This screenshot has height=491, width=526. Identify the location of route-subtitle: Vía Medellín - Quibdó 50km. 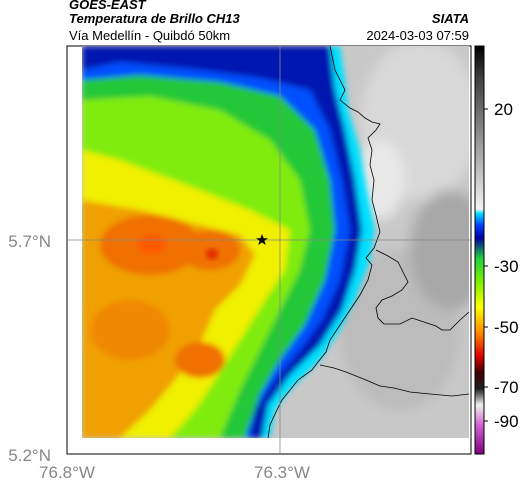
(150, 35).